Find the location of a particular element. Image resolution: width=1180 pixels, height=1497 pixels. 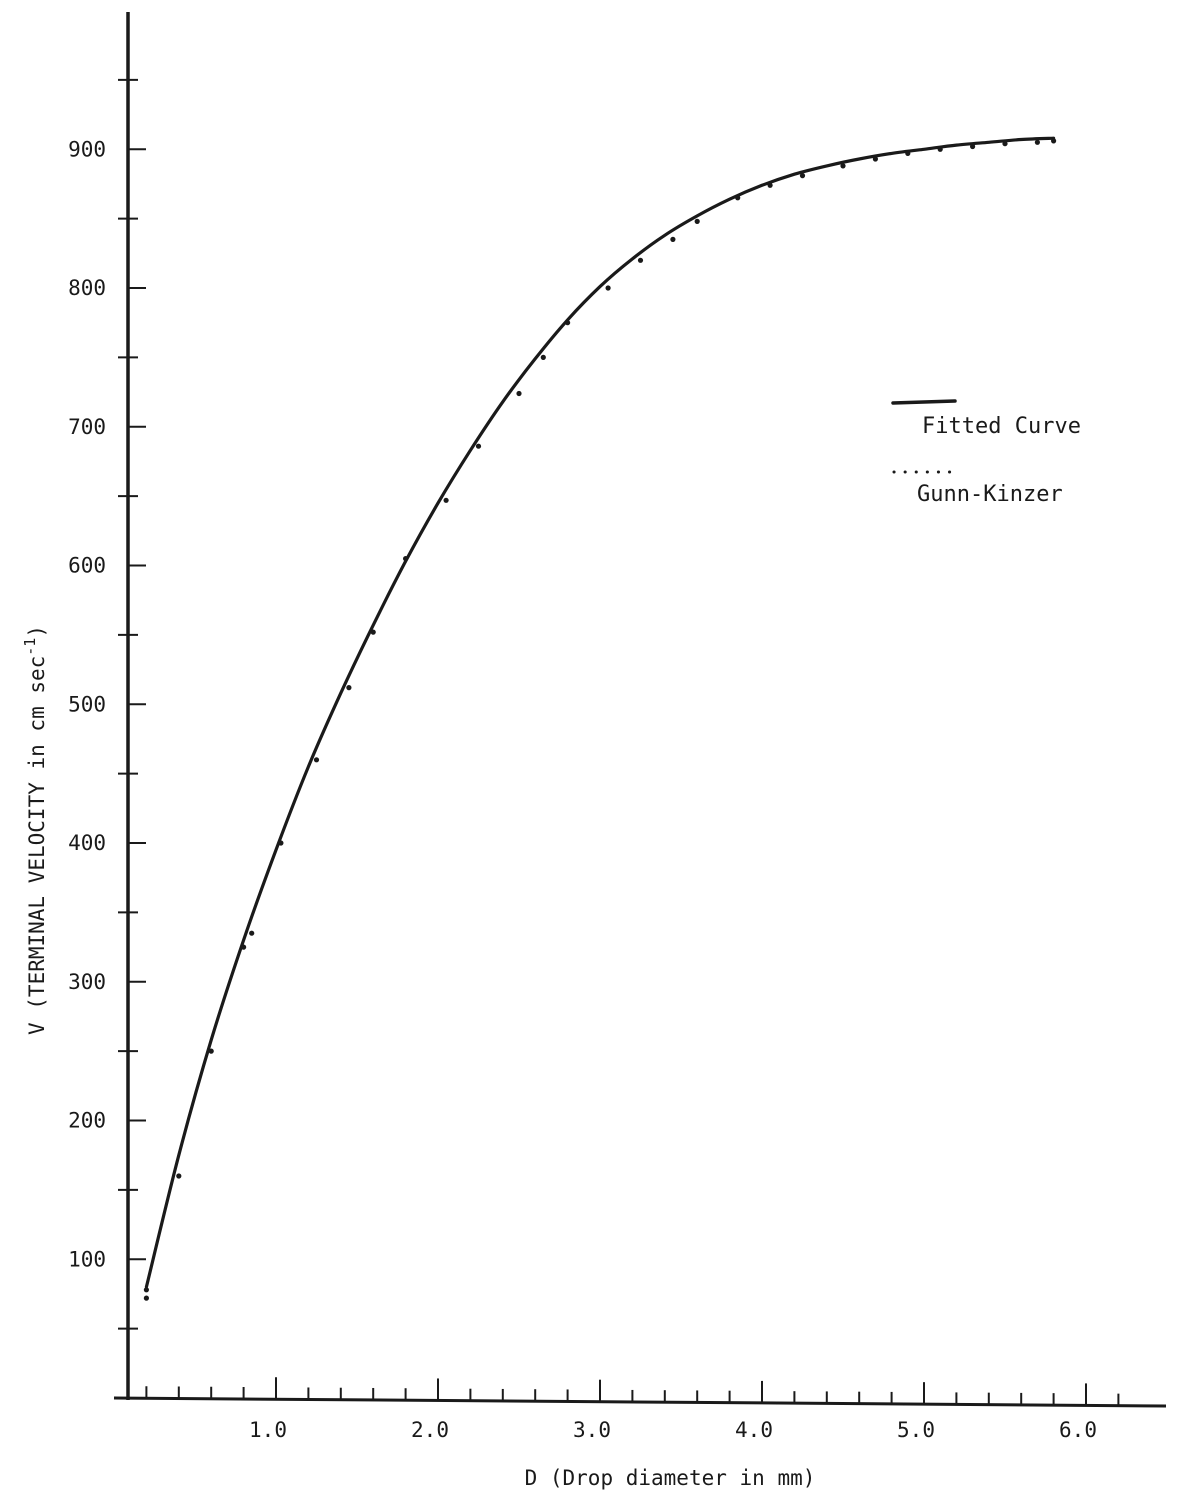

y-axis-title-main: V (TERMINAL VELOCITY in cm sec is located at coordinates (37, 845).